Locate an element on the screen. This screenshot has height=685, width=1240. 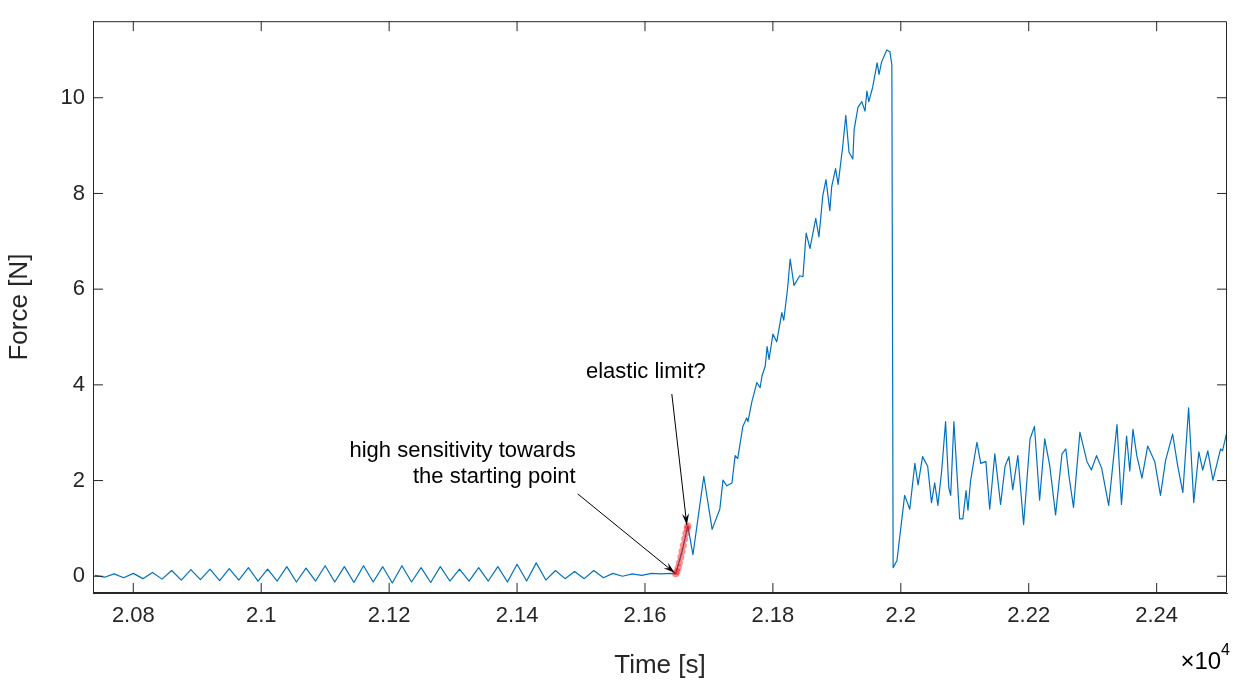
y-tick-label: 6 is located at coordinates (78, 288).